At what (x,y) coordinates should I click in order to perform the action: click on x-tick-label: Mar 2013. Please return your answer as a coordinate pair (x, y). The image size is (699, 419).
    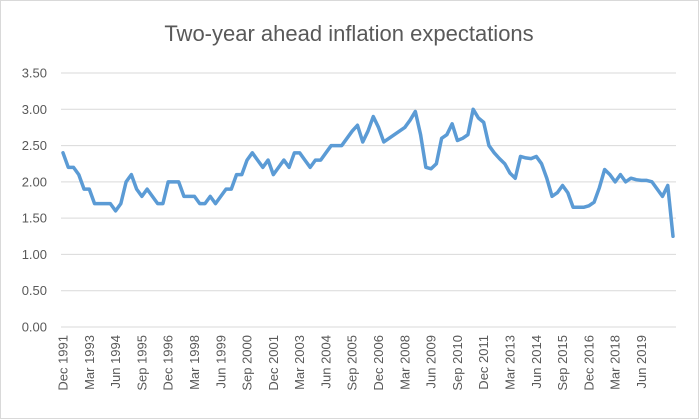
    Looking at the image, I should click on (509, 362).